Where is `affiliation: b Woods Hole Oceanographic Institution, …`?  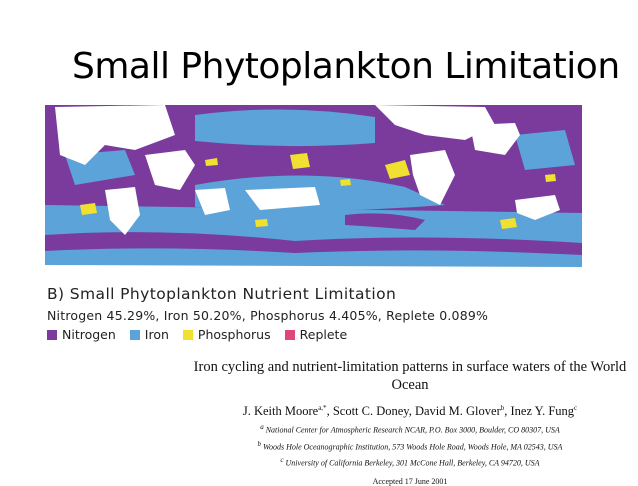
affiliation: b Woods Hole Oceanographic Institution, … is located at coordinates (410, 446).